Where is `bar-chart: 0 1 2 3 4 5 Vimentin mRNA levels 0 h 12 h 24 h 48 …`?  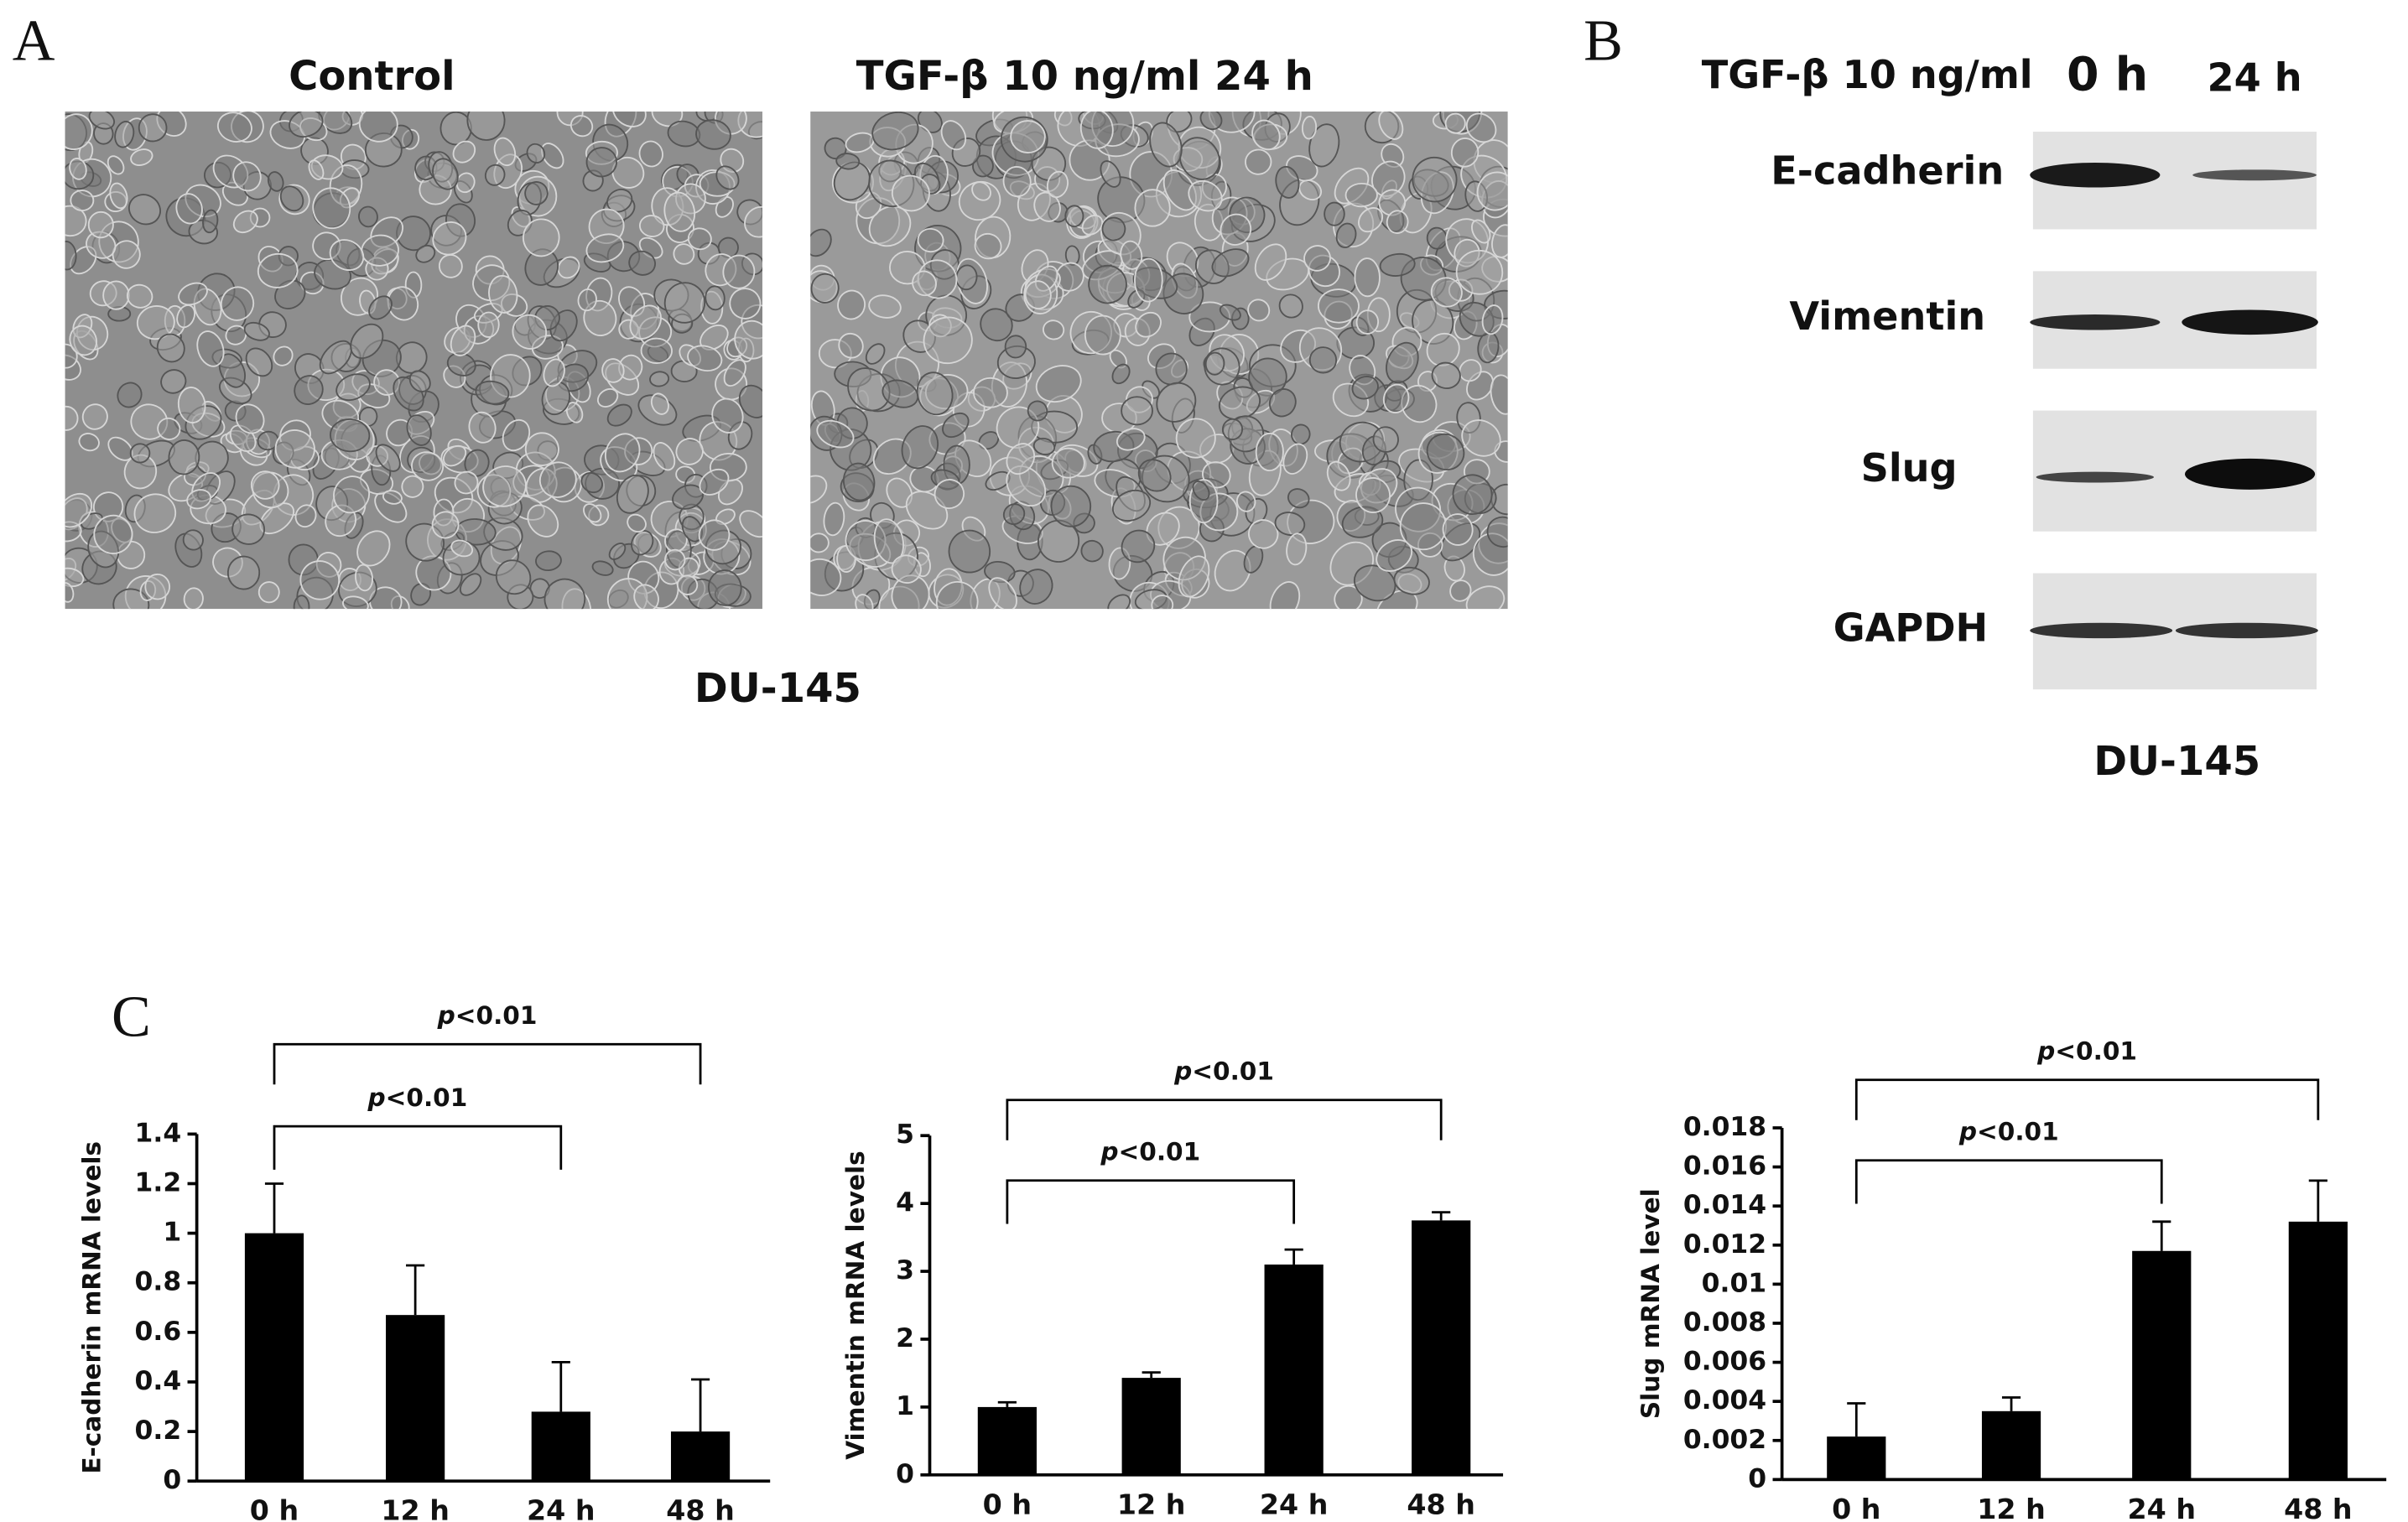
bar-chart: 0 1 2 3 4 5 Vimentin mRNA levels 0 h 12 h 24 h 48 … is located at coordinates (1172, 1288).